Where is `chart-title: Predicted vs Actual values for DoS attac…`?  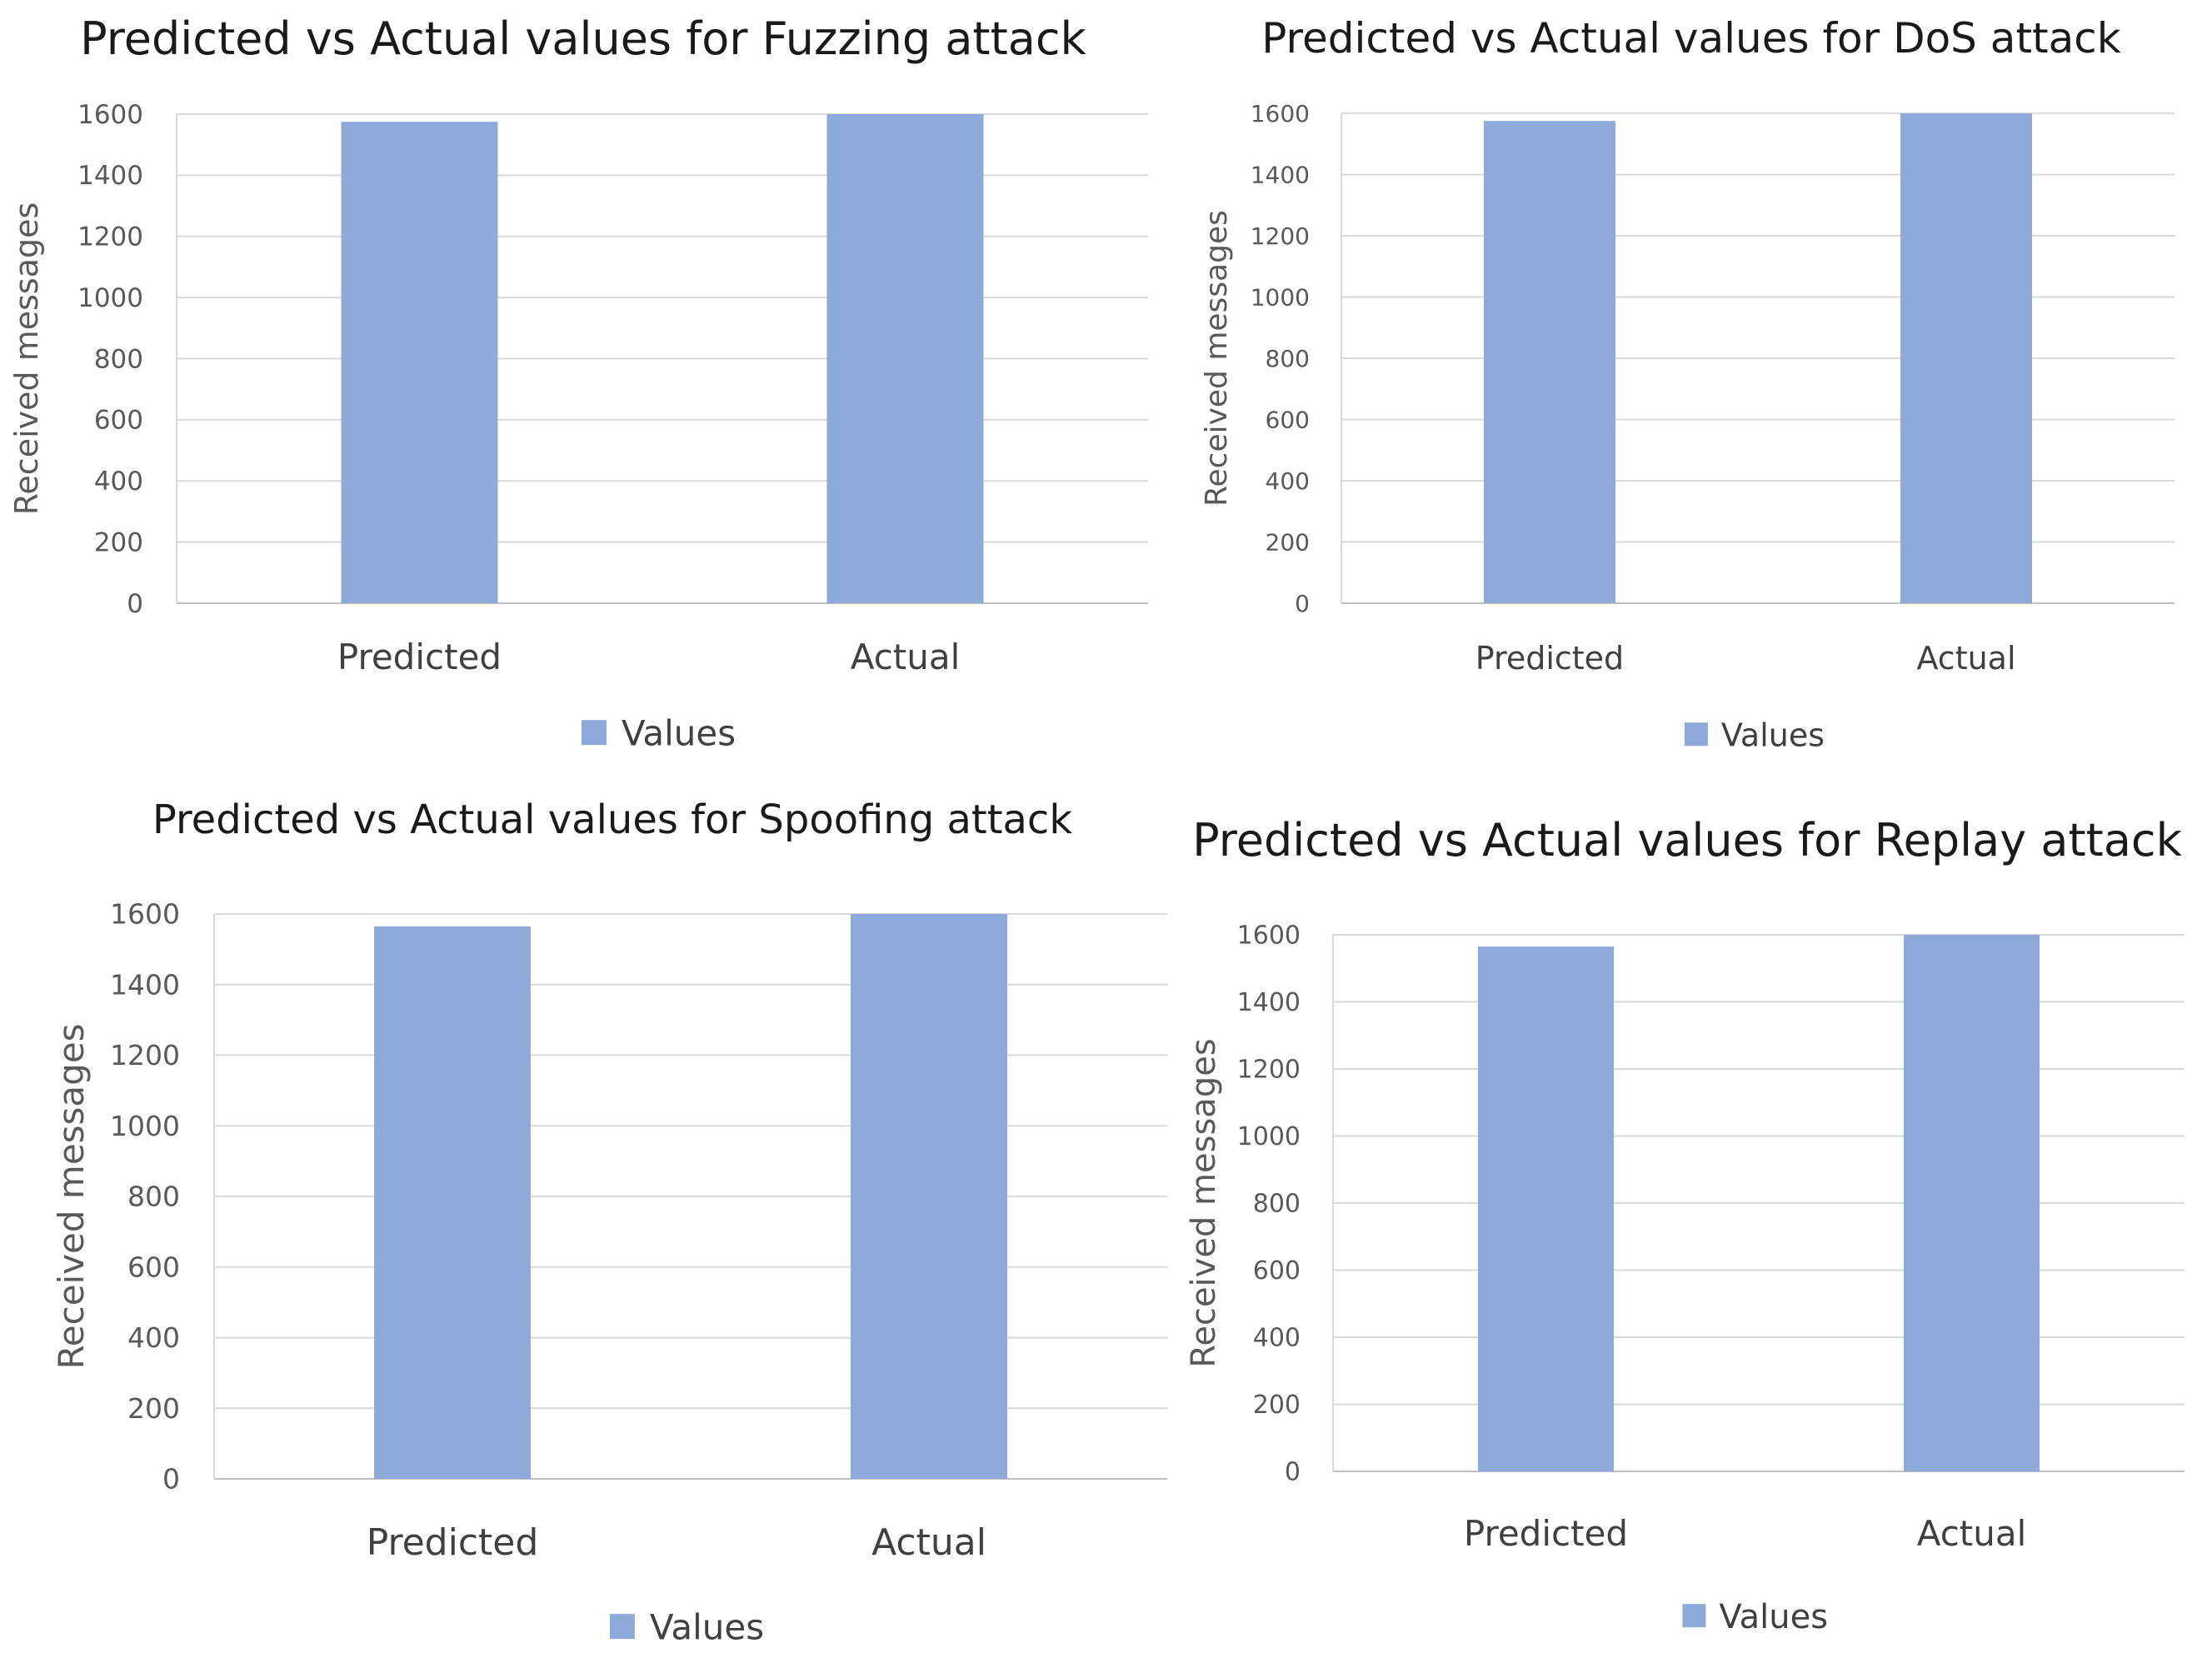
chart-title: Predicted vs Actual values for DoS attac… is located at coordinates (1691, 38).